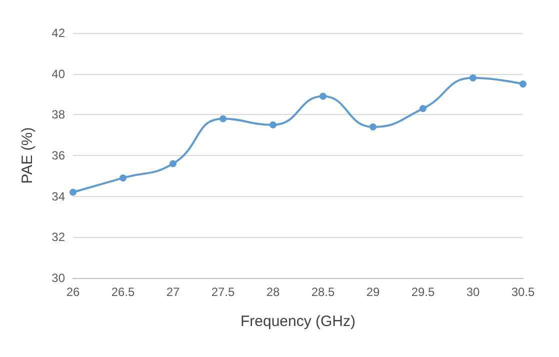 The width and height of the screenshot is (559, 357). I want to click on x-tick-label: 26.5, so click(123, 292).